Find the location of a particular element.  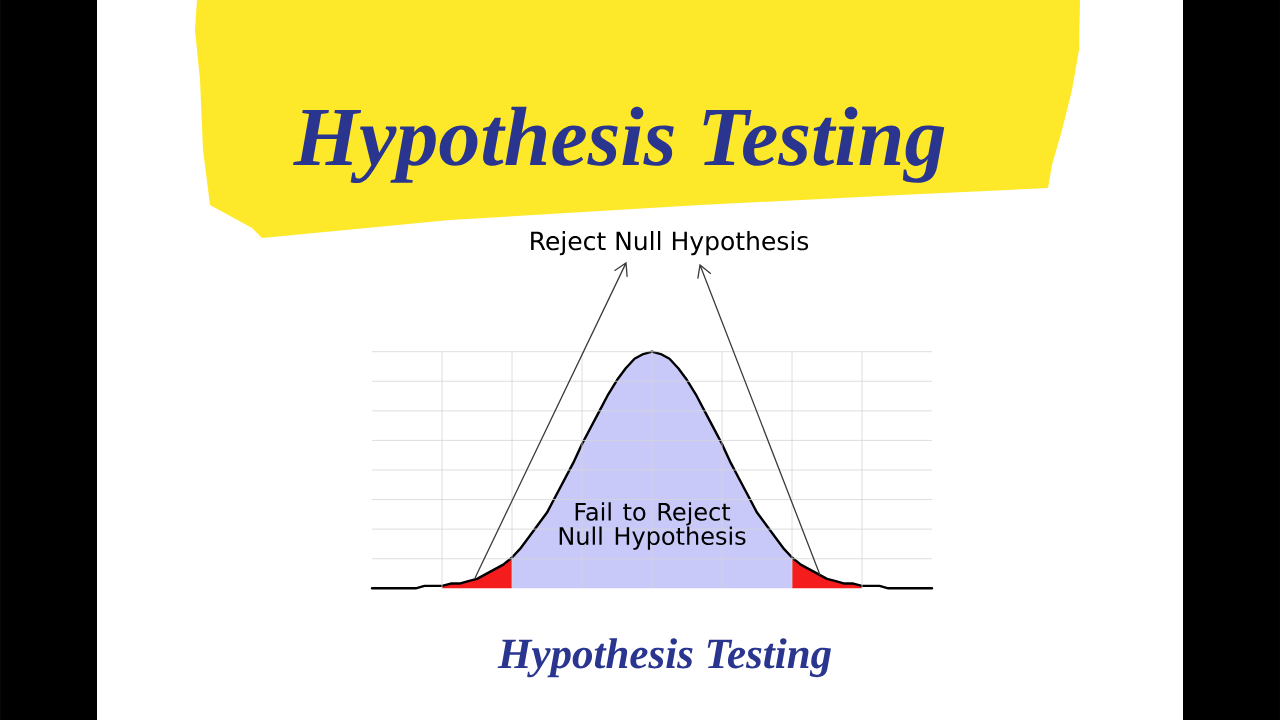

annotation: Fail to Reject Null Hypothesis is located at coordinates (652, 526).